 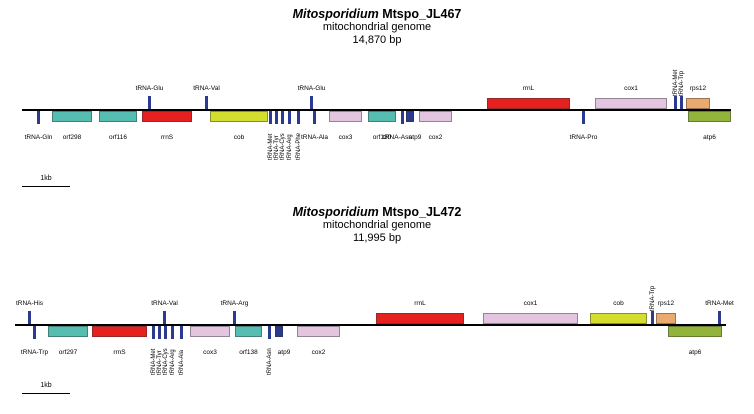 I want to click on trna-label: tRNA-Met, so click(x=719, y=303).